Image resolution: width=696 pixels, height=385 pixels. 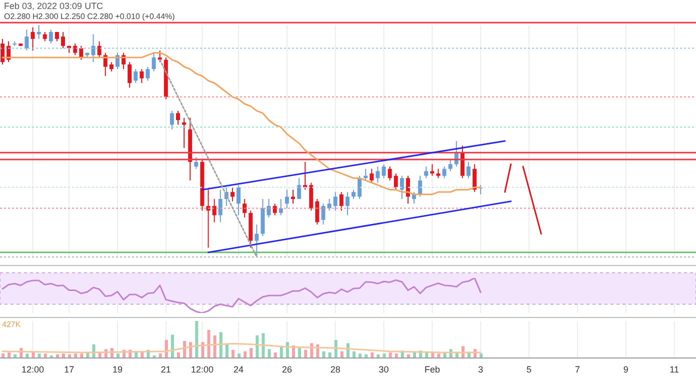 What do you see at coordinates (117, 369) in the screenshot?
I see `x-tick-label: 19` at bounding box center [117, 369].